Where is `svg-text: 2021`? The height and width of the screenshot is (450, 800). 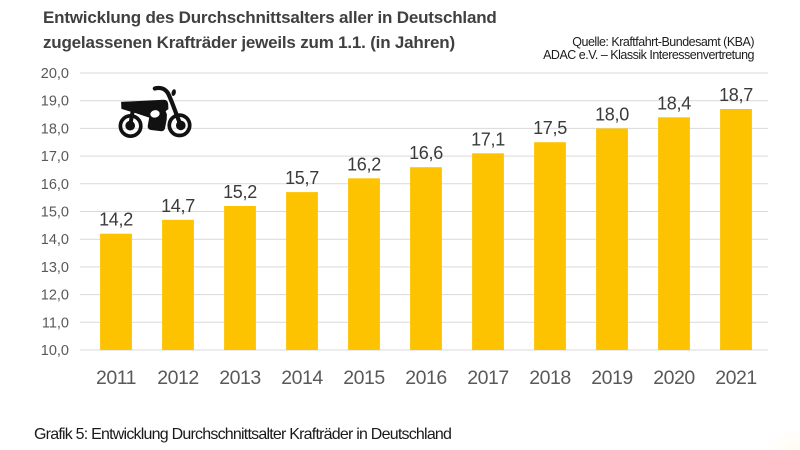 svg-text: 2021 is located at coordinates (735, 378).